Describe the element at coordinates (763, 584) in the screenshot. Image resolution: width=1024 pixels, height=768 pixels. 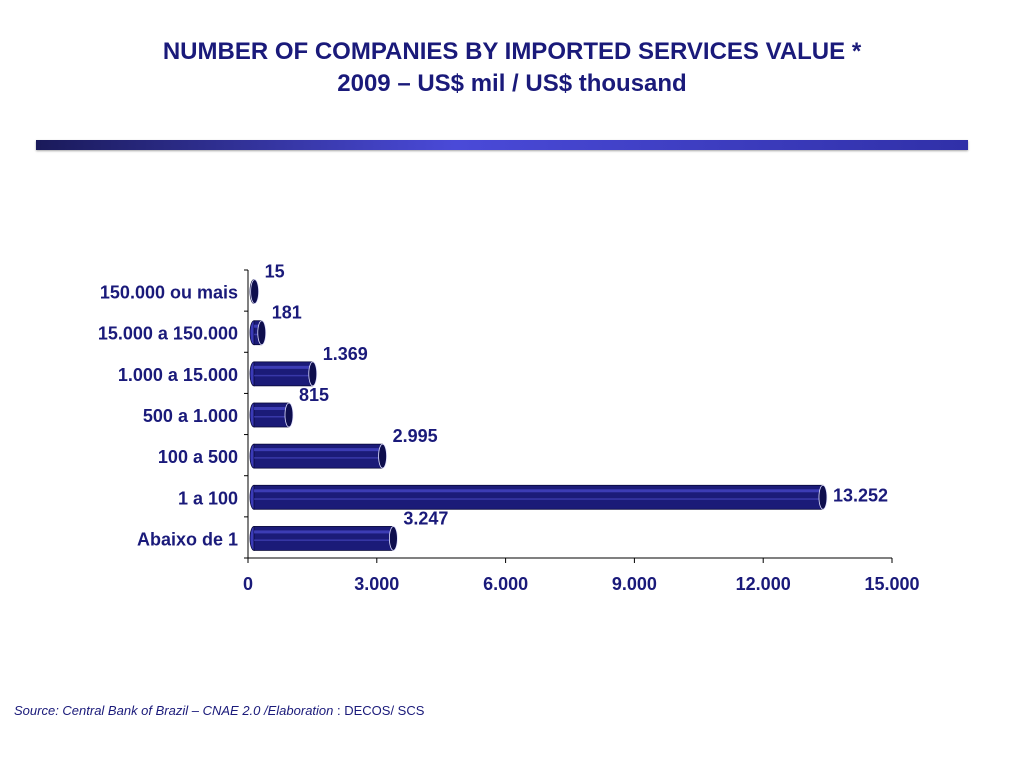
I see `x-tick-label: 12.000` at that location.